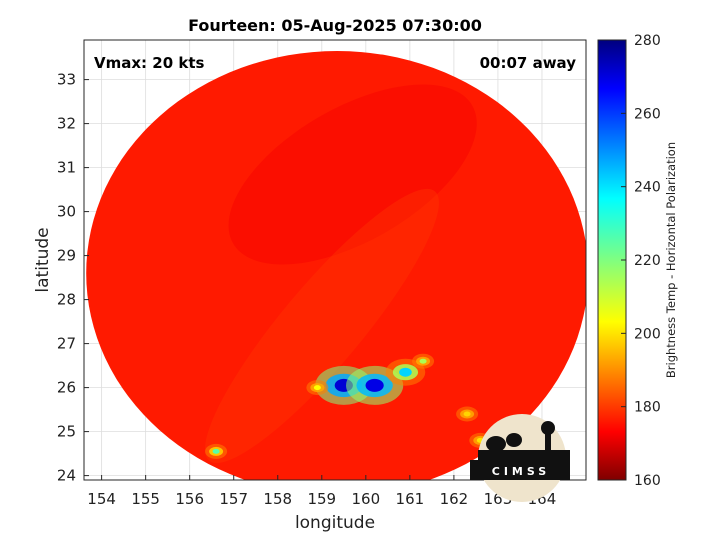 The image size is (720, 540). Describe the element at coordinates (101, 499) in the screenshot. I see `x-tick-label: 154` at that location.